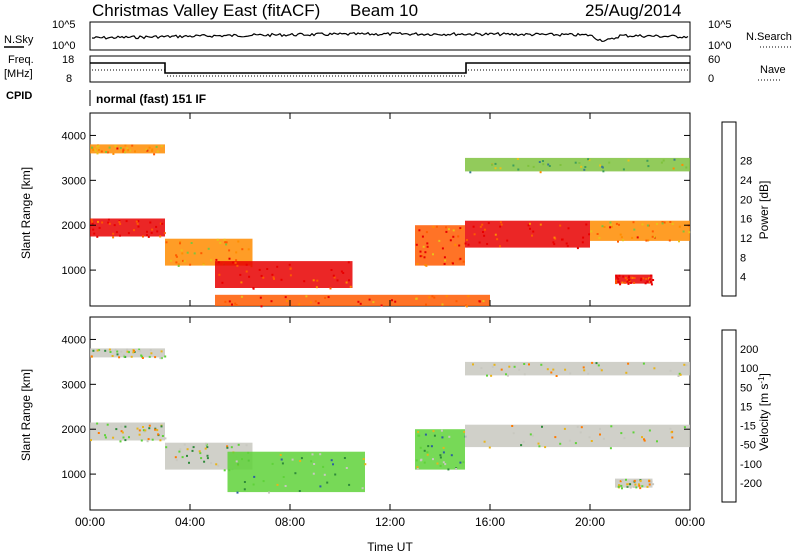 This screenshot has width=800, height=554. Describe the element at coordinates (18, 74) in the screenshot. I see `freq-unit: [MHz]` at that location.